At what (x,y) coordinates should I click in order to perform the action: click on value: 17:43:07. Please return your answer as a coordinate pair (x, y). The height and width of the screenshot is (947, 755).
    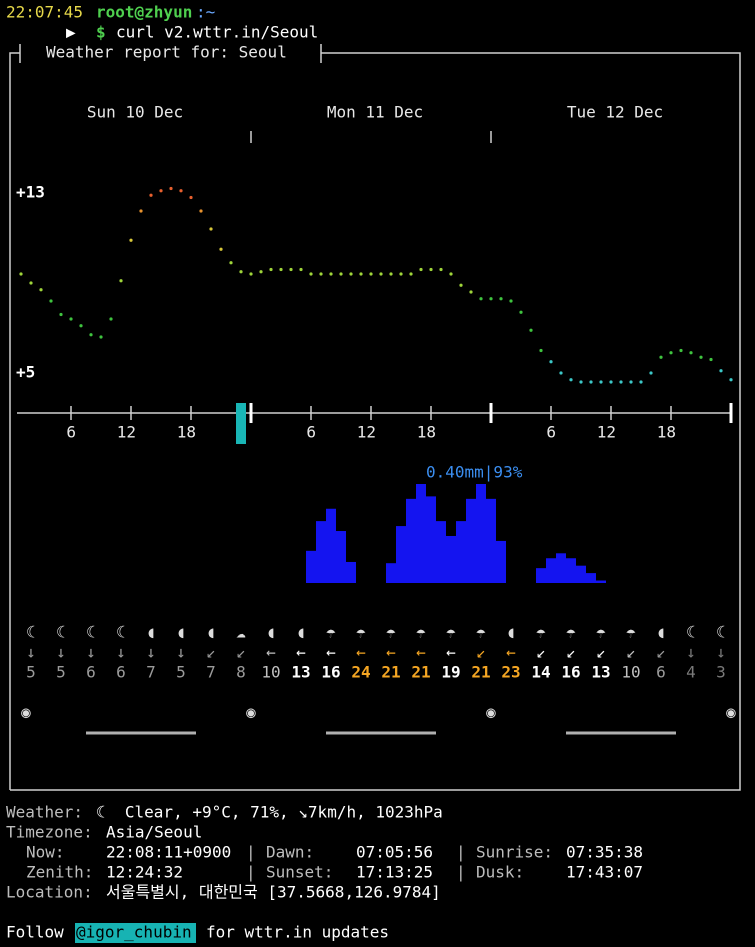
    Looking at the image, I should click on (604, 872).